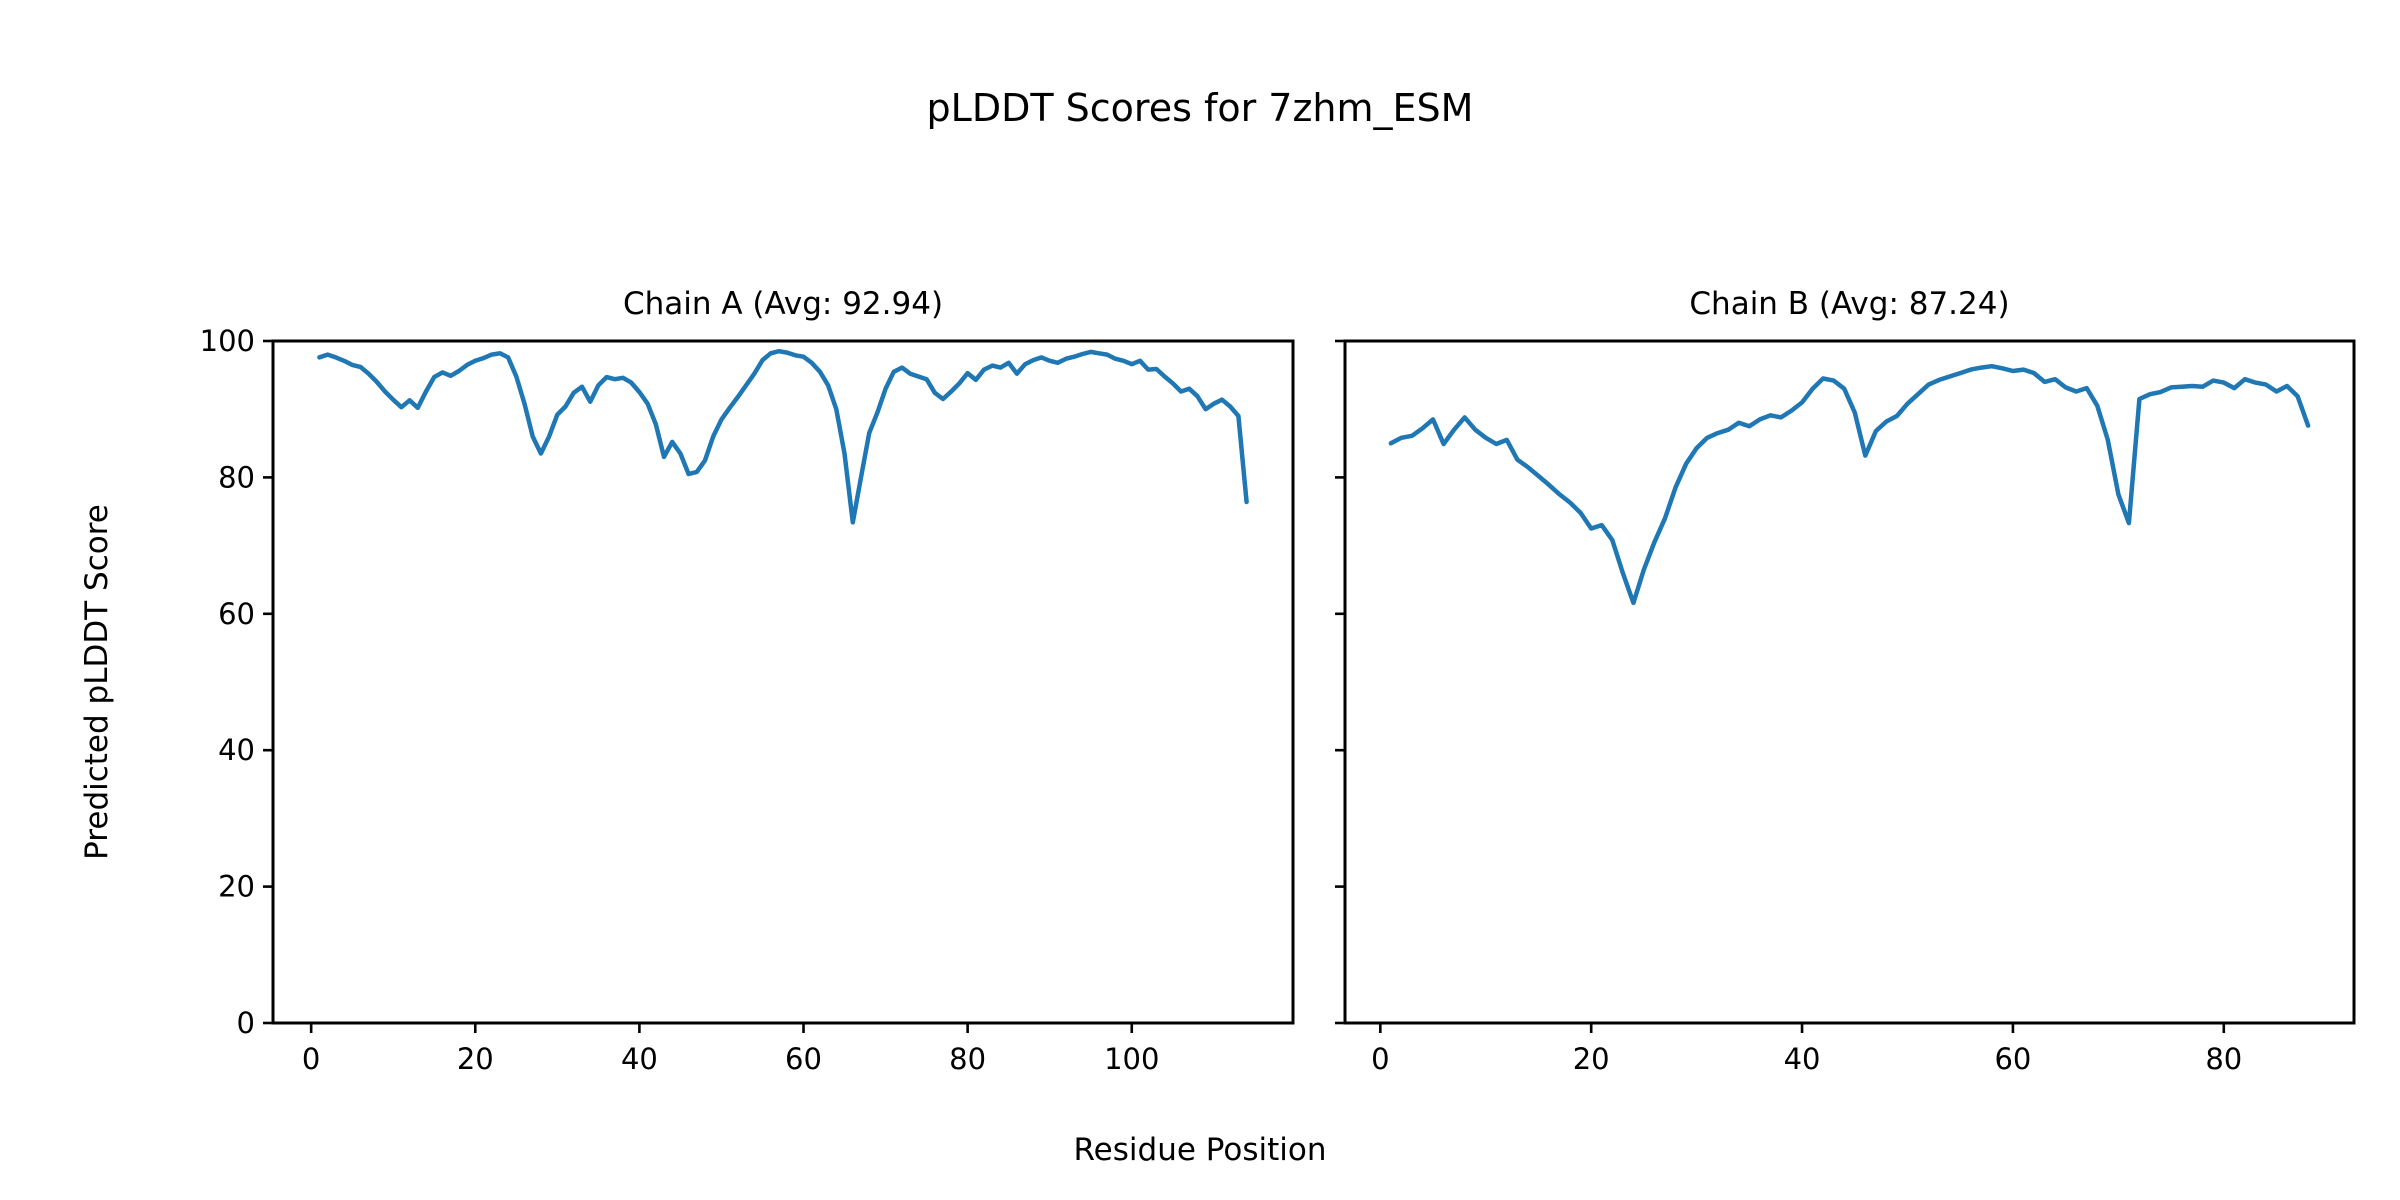 The width and height of the screenshot is (2400, 1200). I want to click on chain-a-y-tick-label: 80, so click(236, 477).